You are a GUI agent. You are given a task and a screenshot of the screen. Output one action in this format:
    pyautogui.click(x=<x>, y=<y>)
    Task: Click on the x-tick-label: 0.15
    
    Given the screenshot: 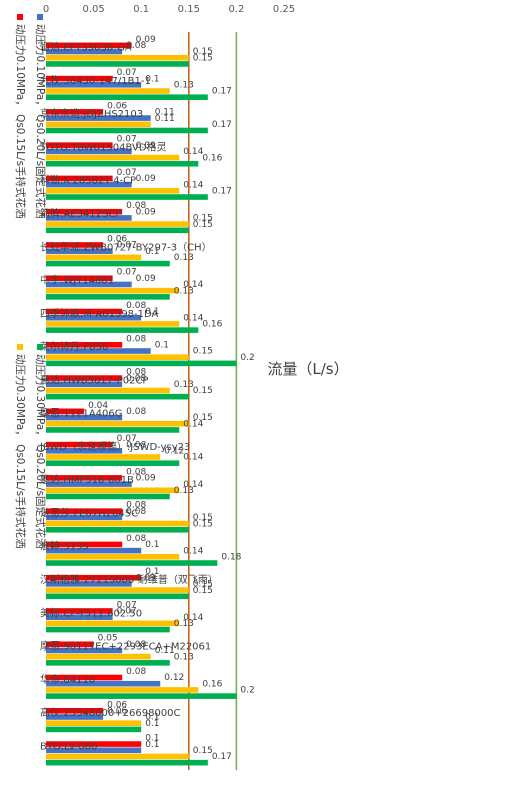 What is the action you would take?
    pyautogui.click(x=189, y=9)
    